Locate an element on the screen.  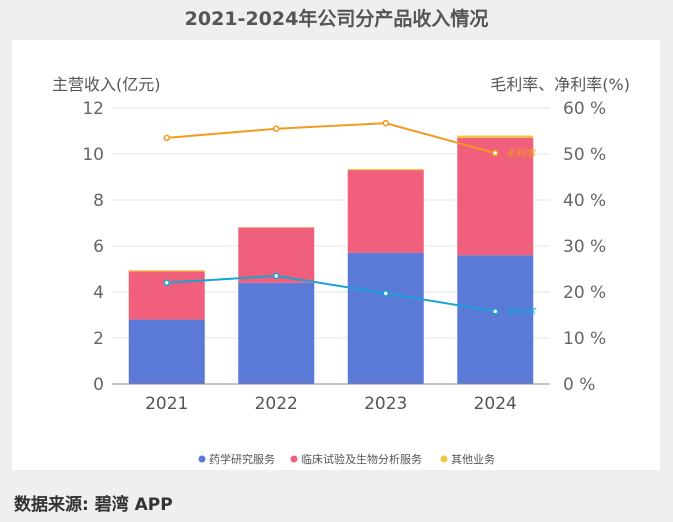
legend-item: 其他业务 is located at coordinates (473, 459).